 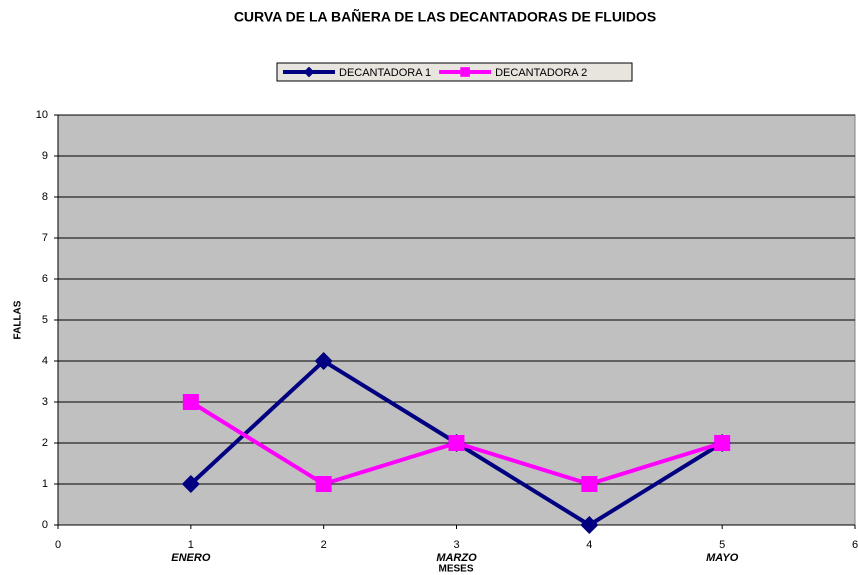 What do you see at coordinates (18, 319) in the screenshot?
I see `y-axis-label: FALLAS` at bounding box center [18, 319].